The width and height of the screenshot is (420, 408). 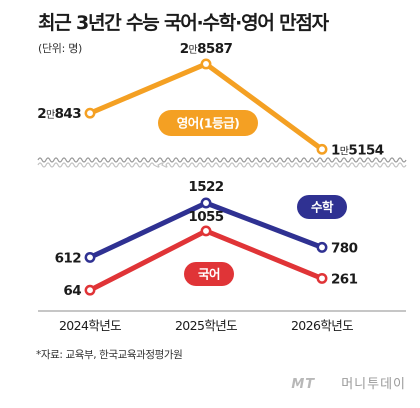 What do you see at coordinates (222, 160) in the screenshot?
I see `axis-break-line` at bounding box center [222, 160].